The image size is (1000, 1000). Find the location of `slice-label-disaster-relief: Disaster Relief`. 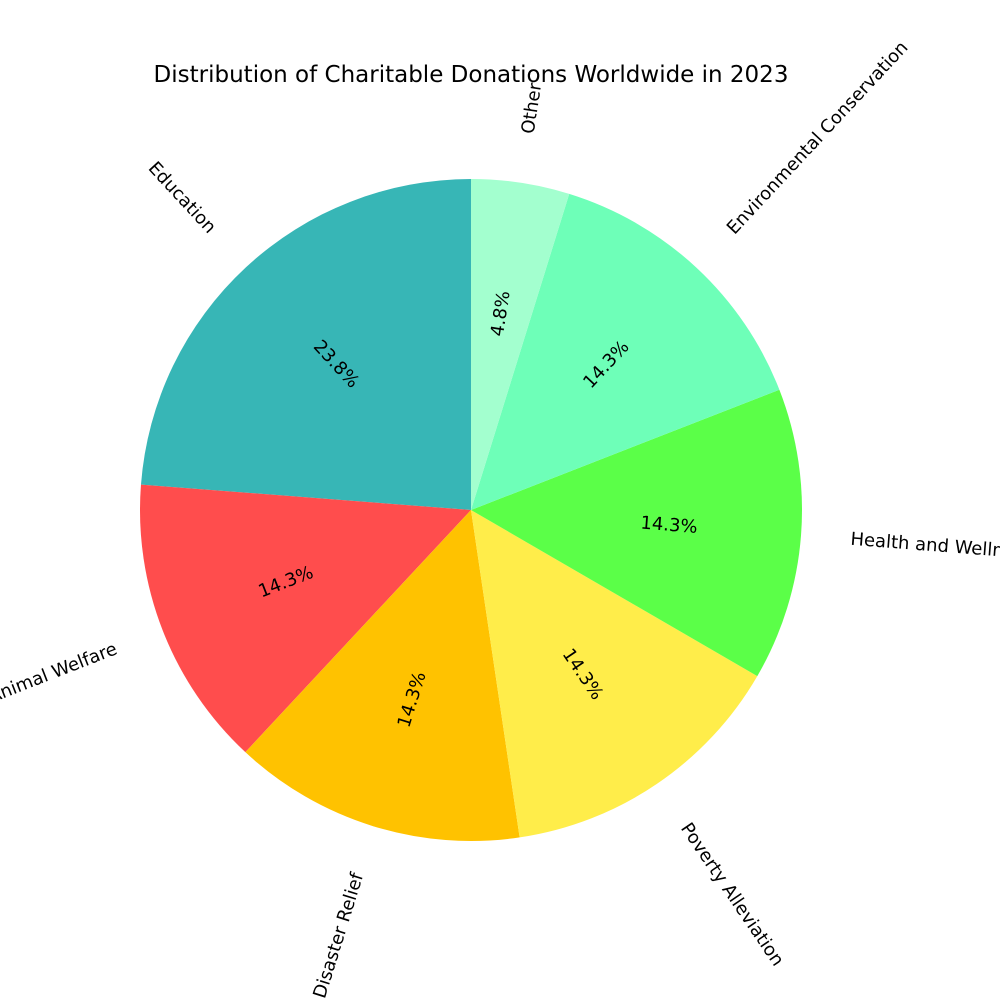

slice-label-disaster-relief: Disaster Relief is located at coordinates (338, 935).